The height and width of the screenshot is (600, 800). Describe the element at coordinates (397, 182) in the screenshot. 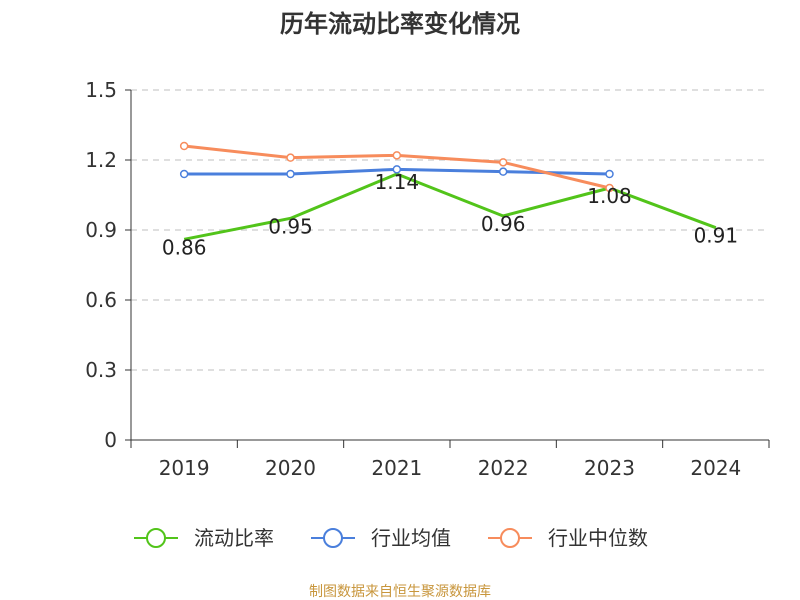

I see `data-label: 1.14` at that location.